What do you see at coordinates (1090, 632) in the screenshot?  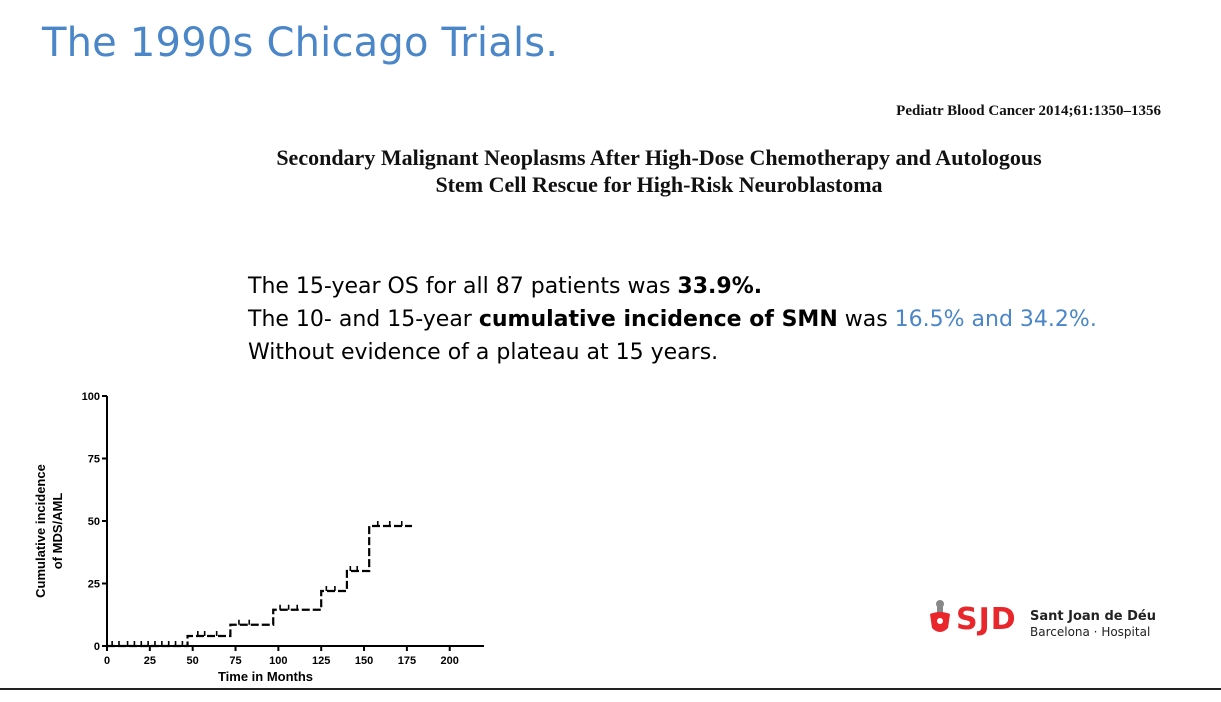 I see `logo-subtitle: Barcelona · Hospital` at bounding box center [1090, 632].